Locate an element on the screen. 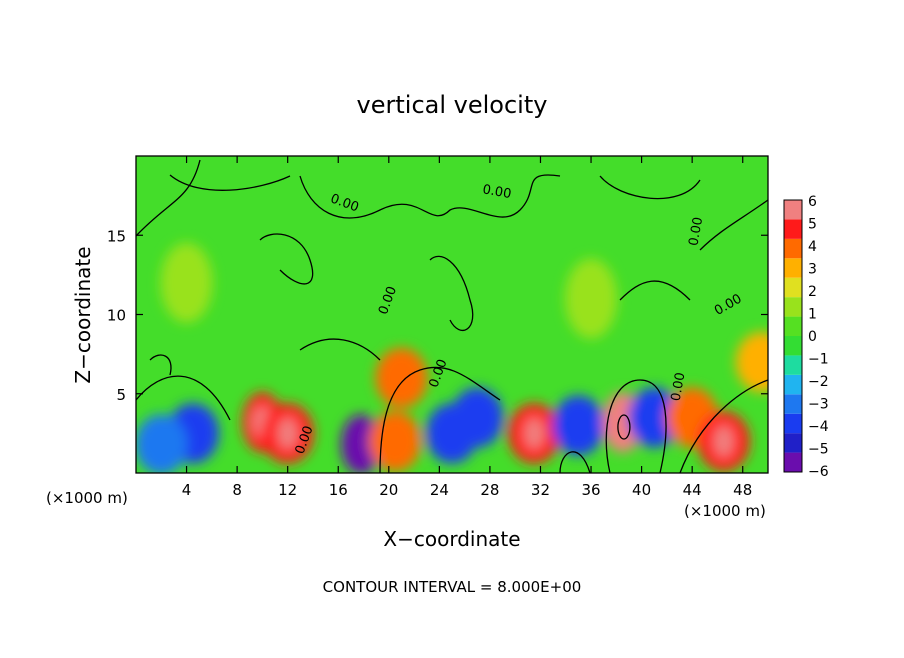 This screenshot has width=904, height=658. colorbar-frame is located at coordinates (793, 336).